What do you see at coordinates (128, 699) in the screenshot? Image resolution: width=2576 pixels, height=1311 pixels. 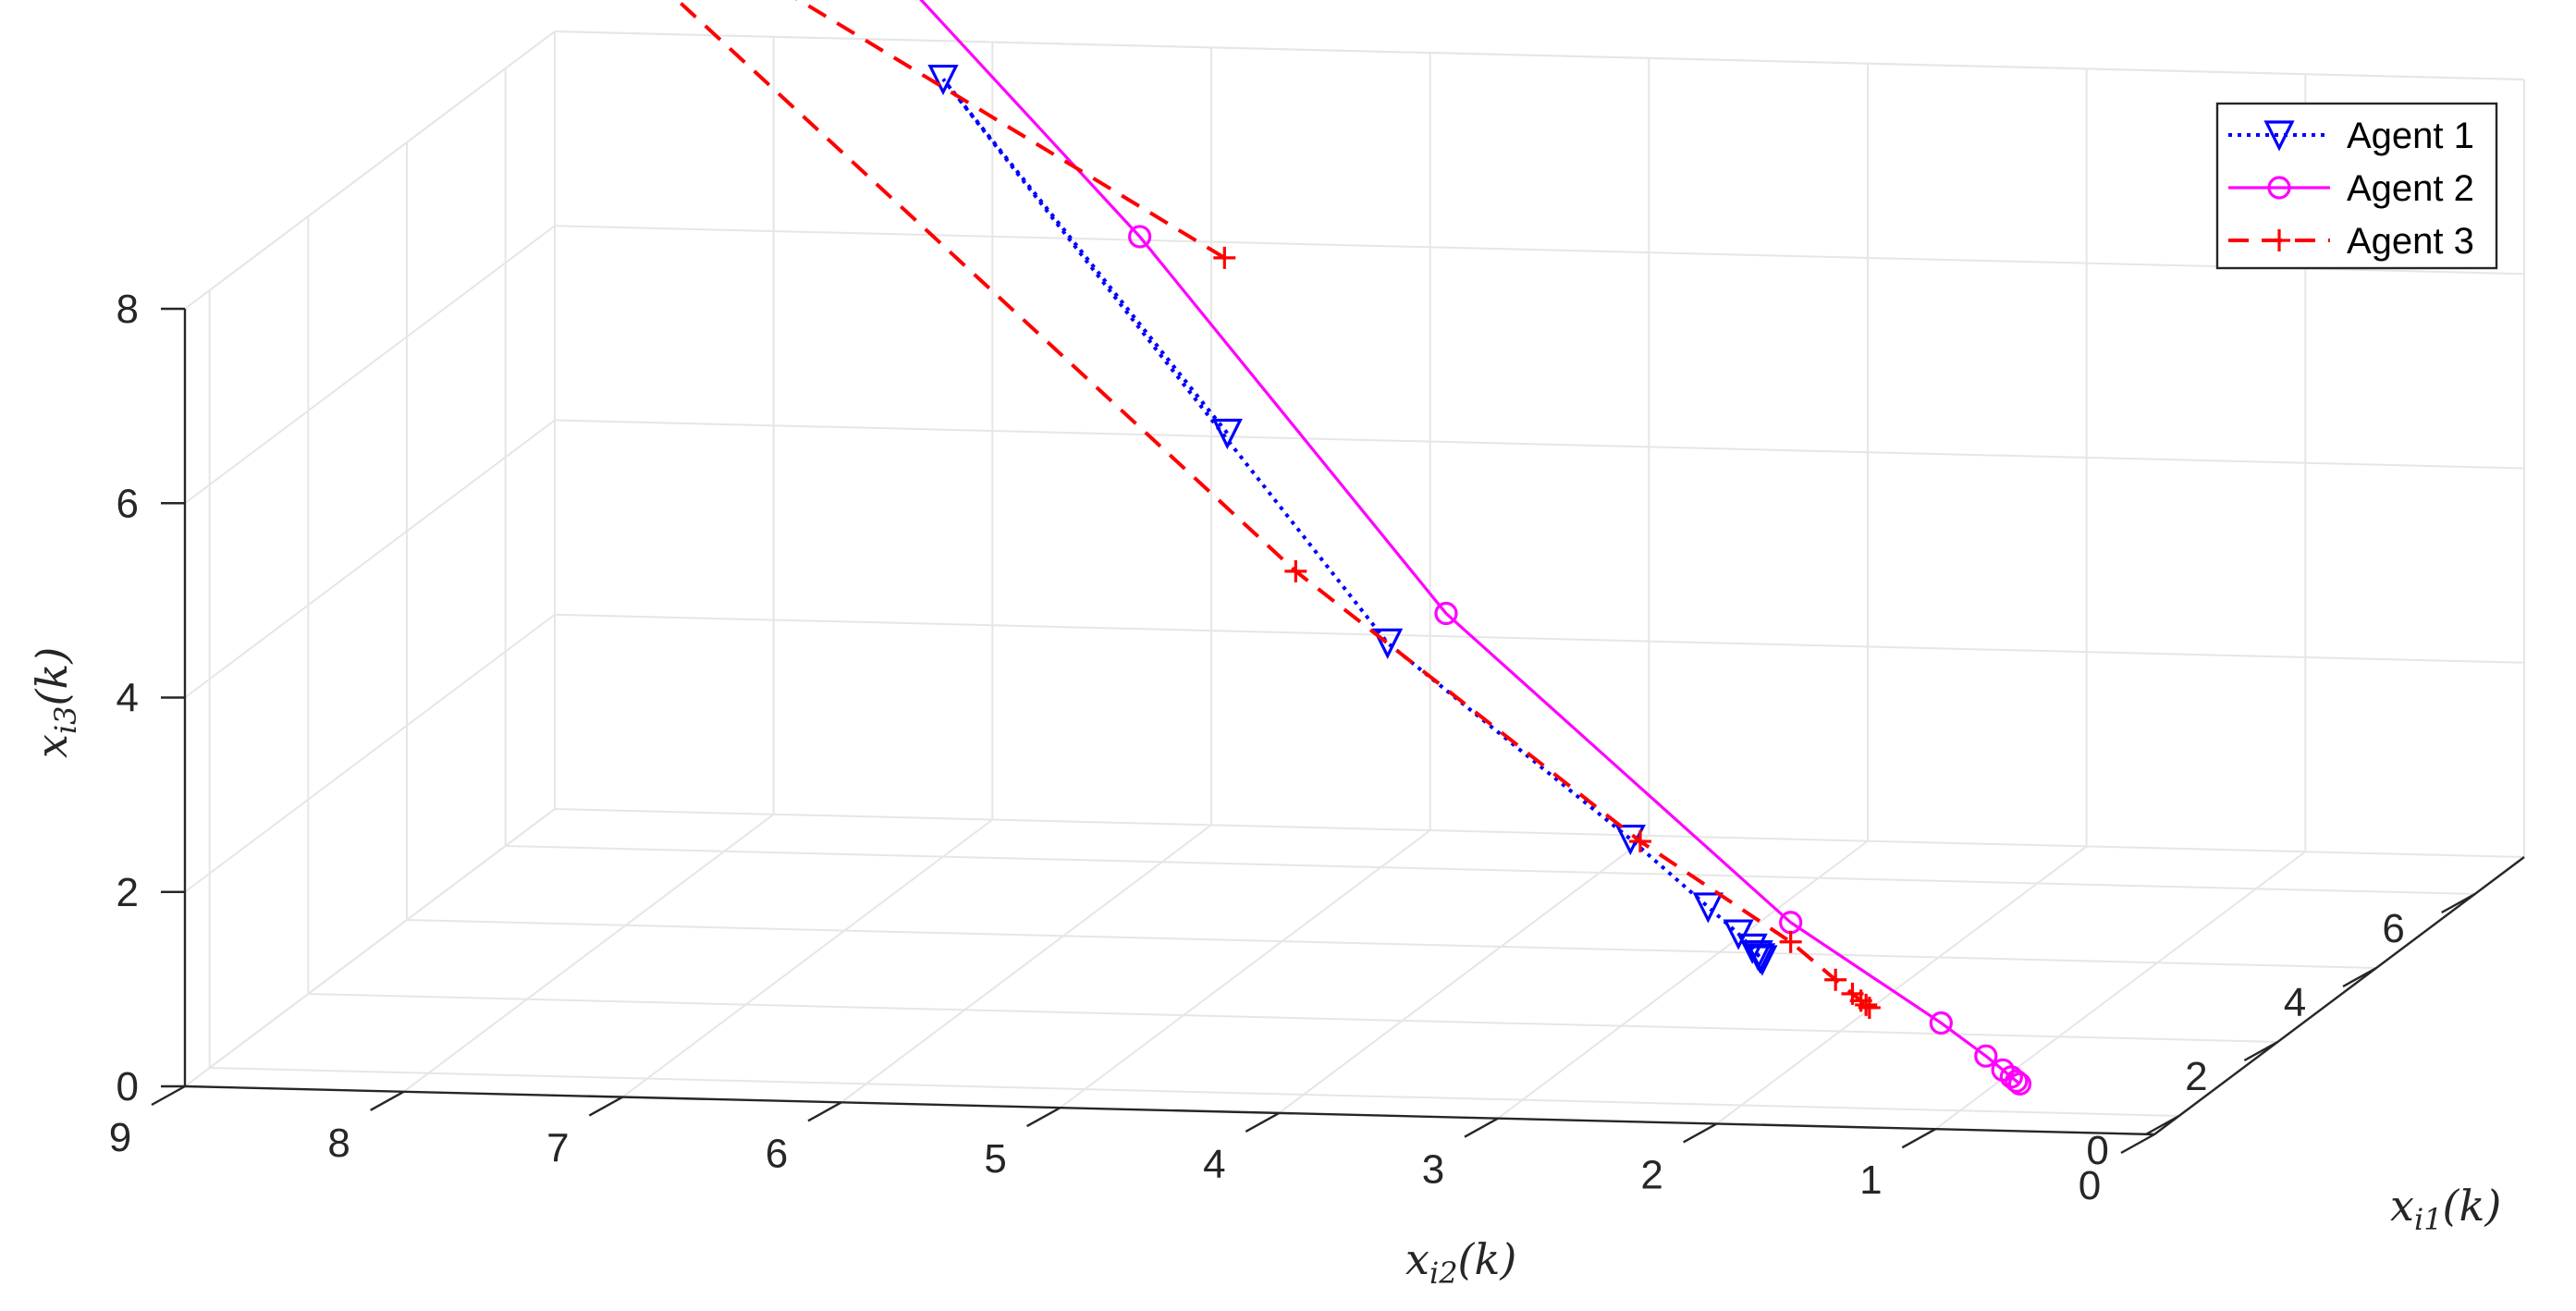 I see `z-tick-label: 4` at bounding box center [128, 699].